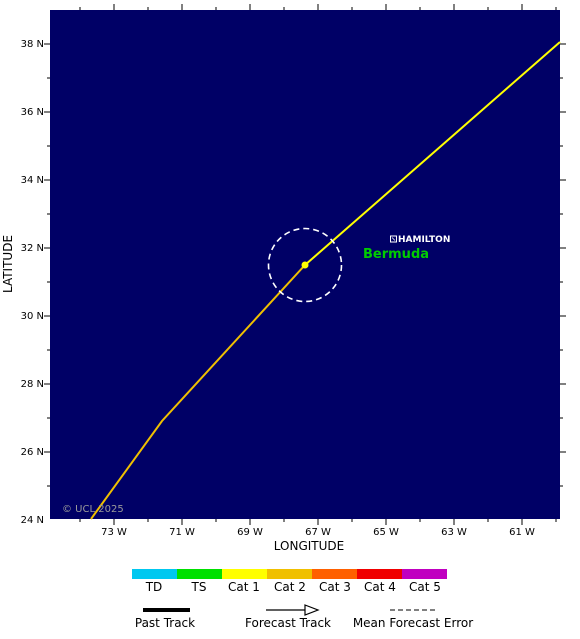  Describe the element at coordinates (32, 44) in the screenshot. I see `y-tick-label-38: 38 N` at that location.